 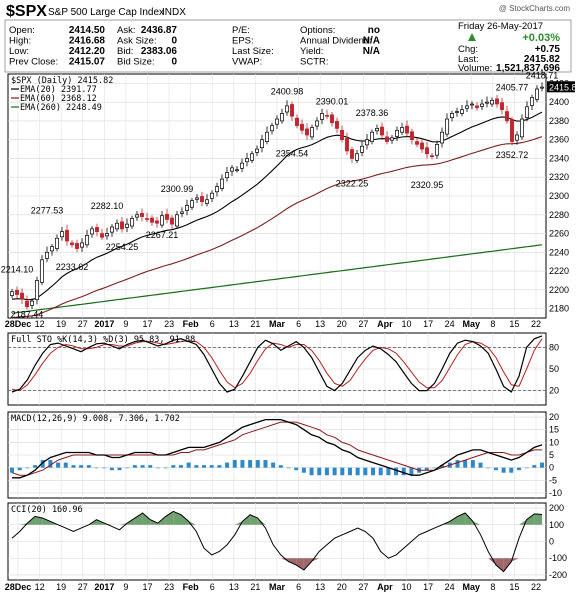 What do you see at coordinates (554, 417) in the screenshot?
I see `macd-y-tick: 20` at bounding box center [554, 417].